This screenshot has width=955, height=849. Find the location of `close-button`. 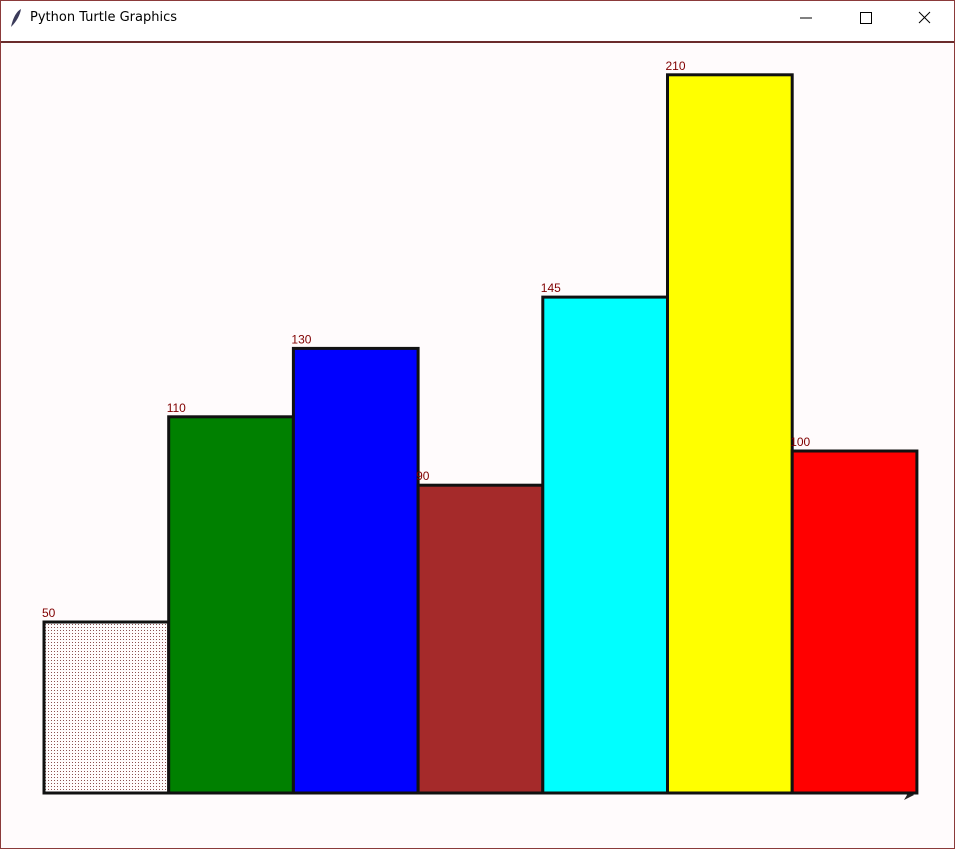

close-button is located at coordinates (924, 17).